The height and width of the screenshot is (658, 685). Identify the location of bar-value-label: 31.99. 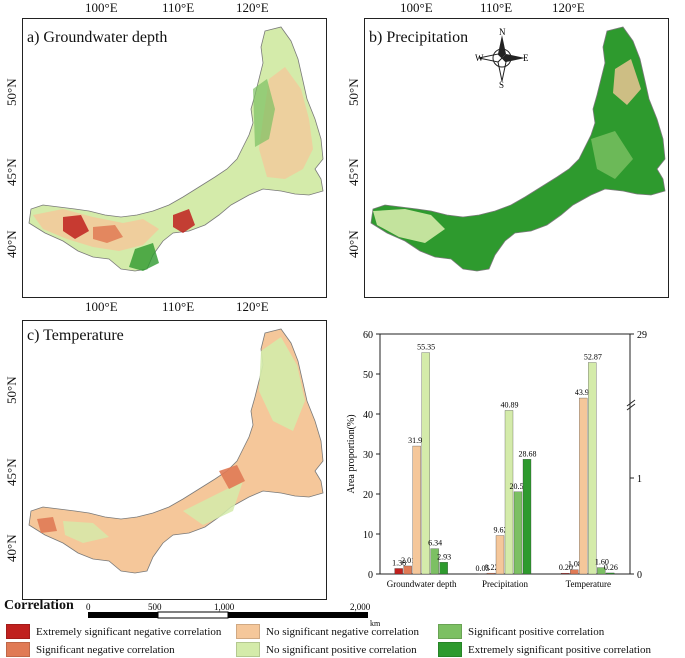
(417, 440).